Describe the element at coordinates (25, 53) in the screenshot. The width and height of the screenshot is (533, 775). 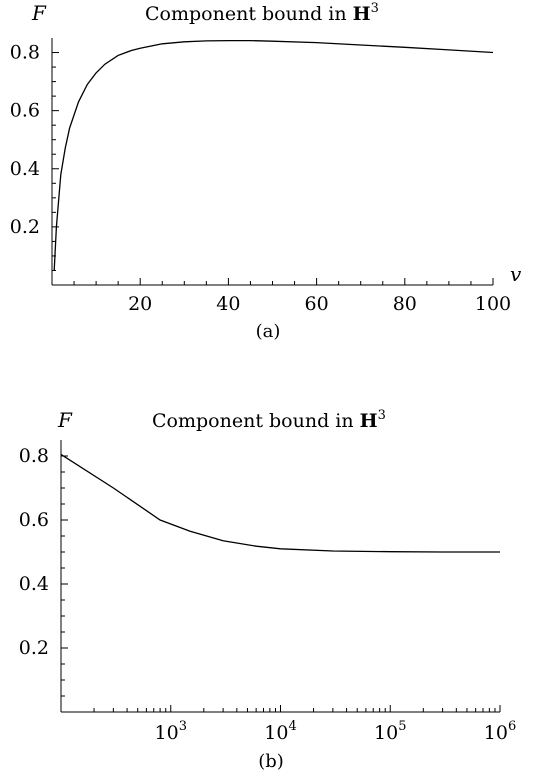
I see `chart-a-ytick-label: 0.8` at that location.